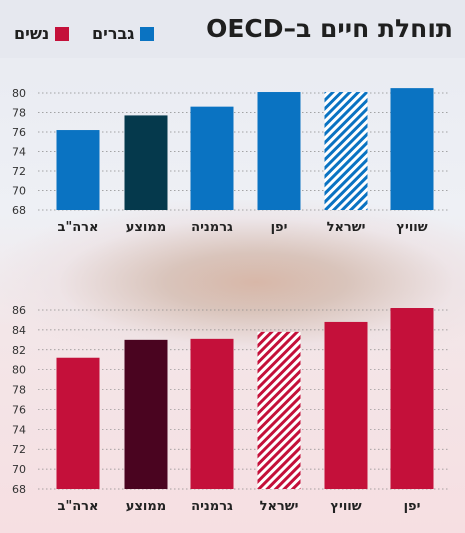 The height and width of the screenshot is (533, 465). Describe the element at coordinates (329, 28) in the screenshot. I see `chart-title: תוחלת חיים ב–OECD` at that location.